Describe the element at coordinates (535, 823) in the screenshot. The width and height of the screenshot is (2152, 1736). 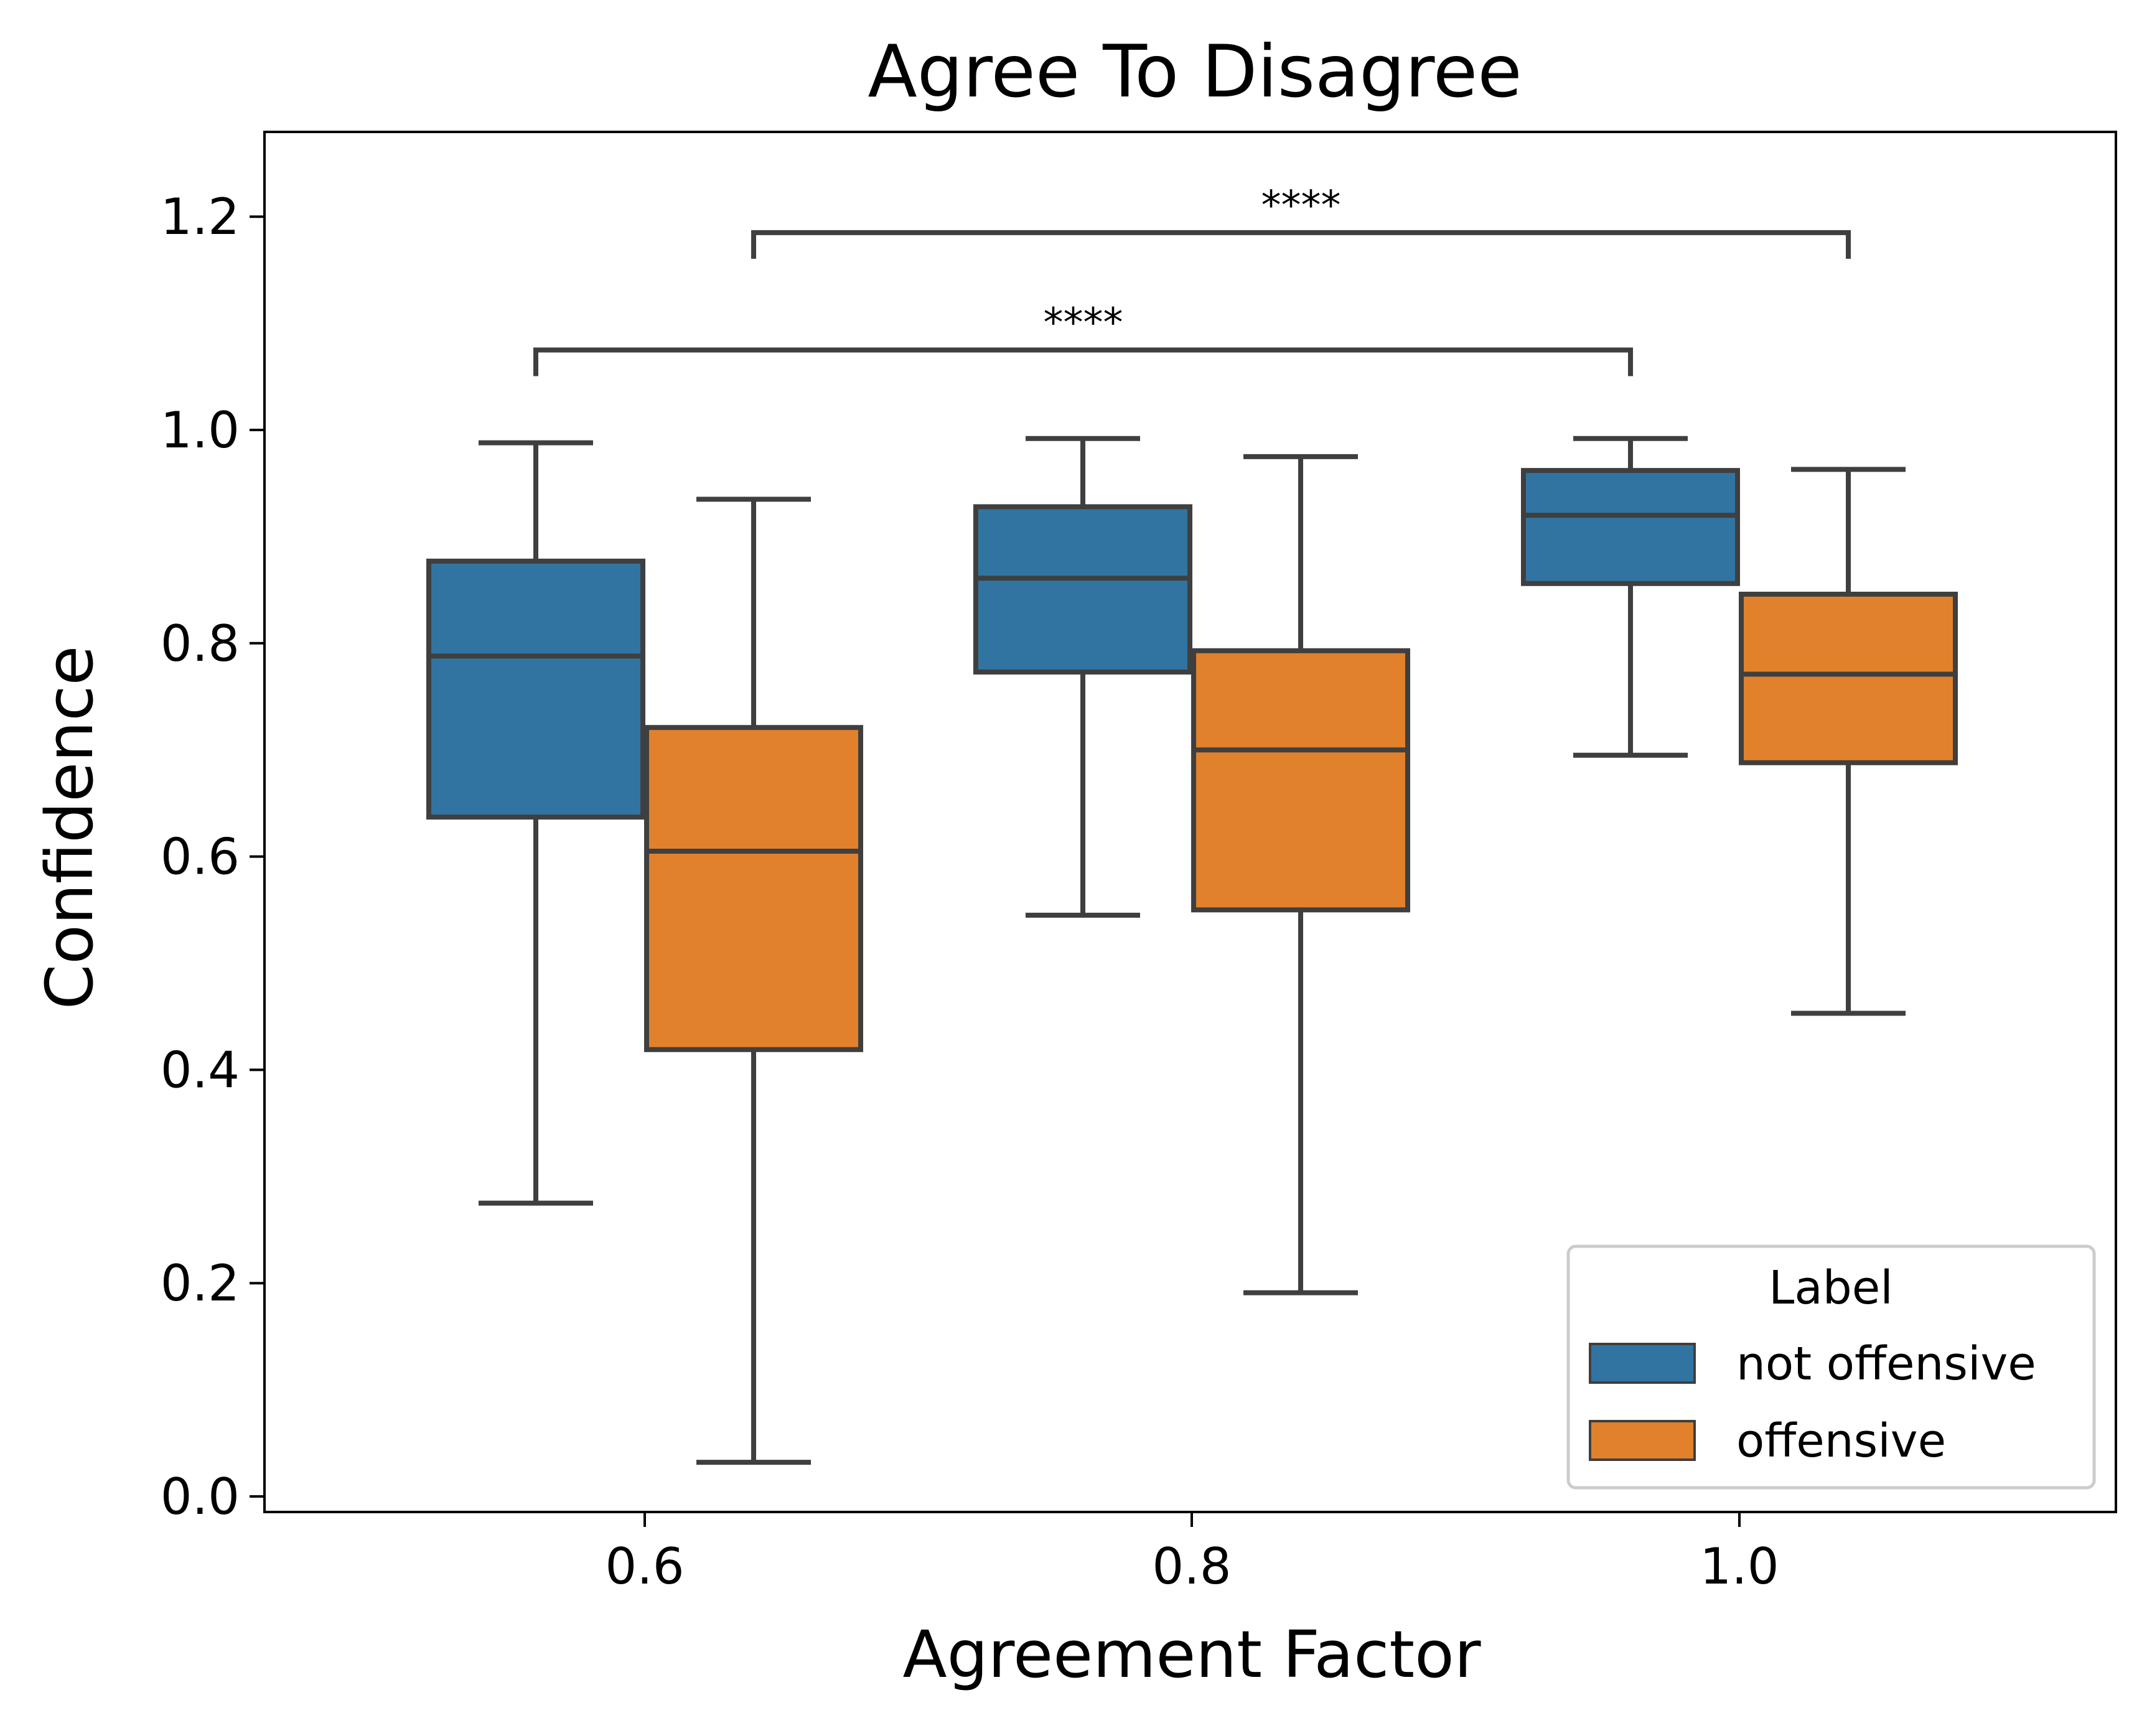
I see `box-not-offensive-0.6` at that location.